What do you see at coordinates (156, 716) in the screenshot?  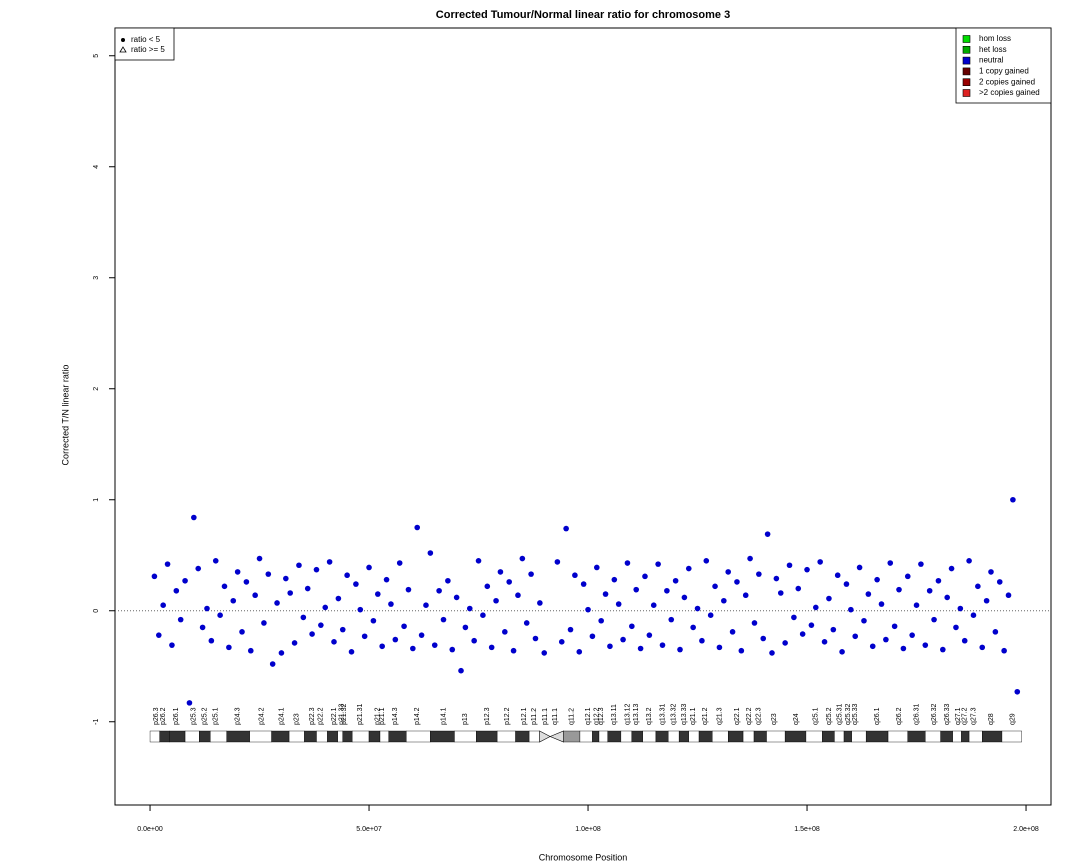 I see `band-label: p26.3` at bounding box center [156, 716].